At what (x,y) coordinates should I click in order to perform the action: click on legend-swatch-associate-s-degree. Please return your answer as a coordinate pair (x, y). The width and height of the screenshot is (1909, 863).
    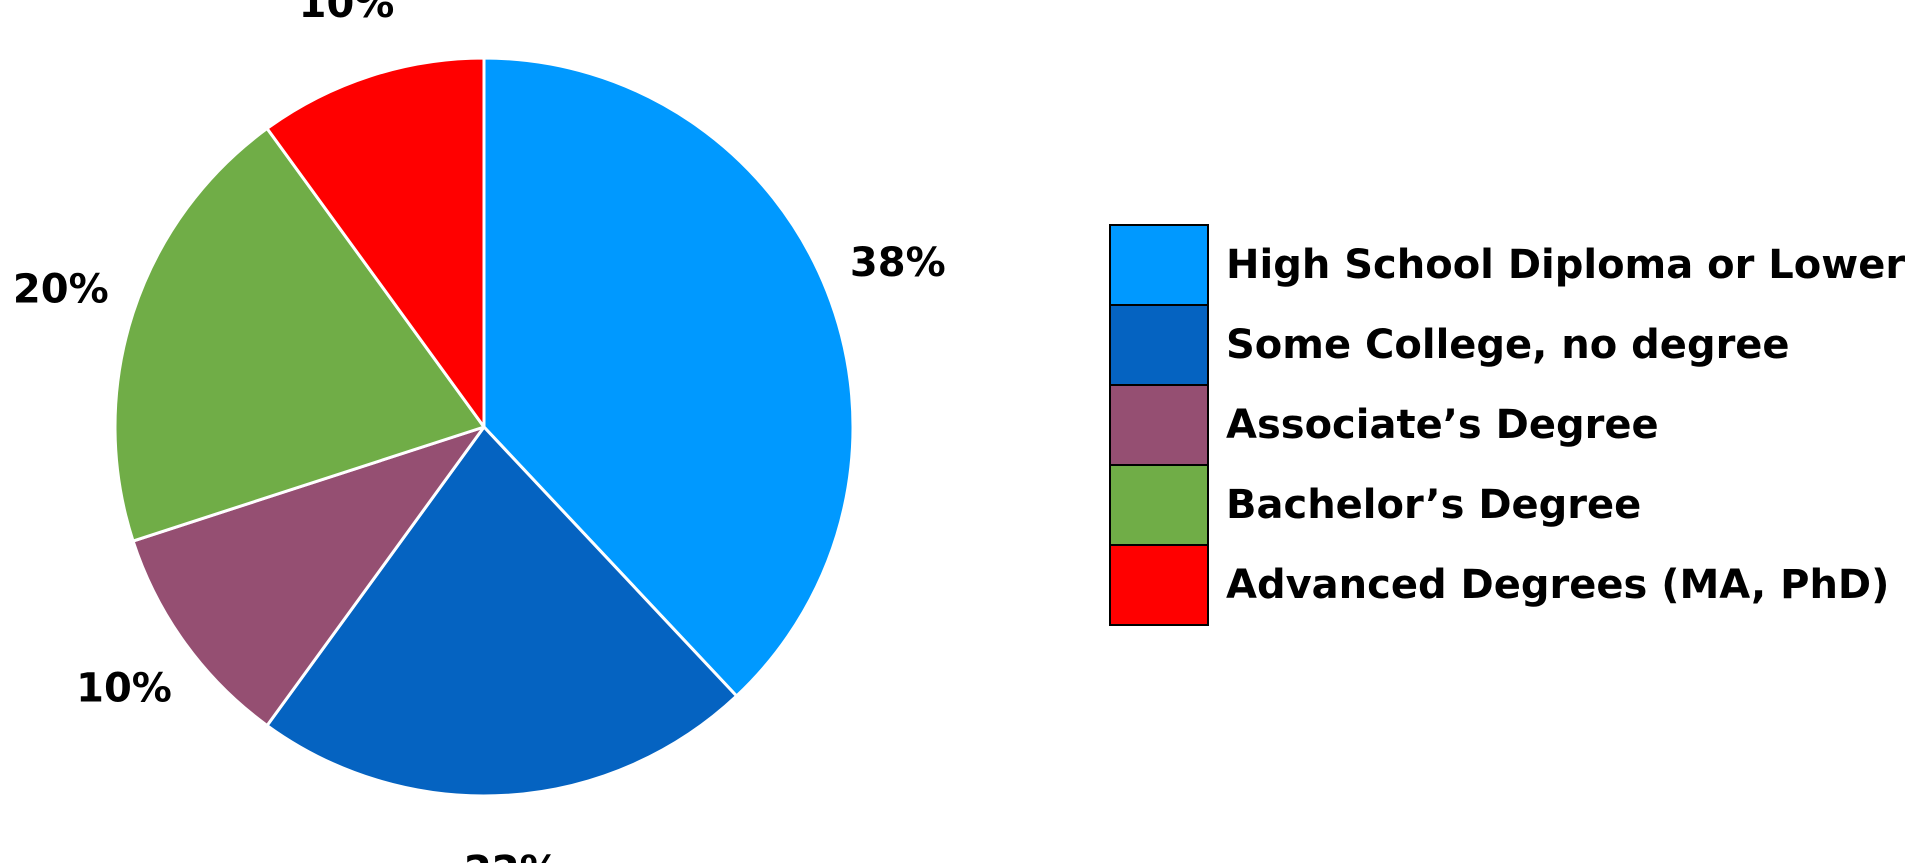
    Looking at the image, I should click on (1159, 425).